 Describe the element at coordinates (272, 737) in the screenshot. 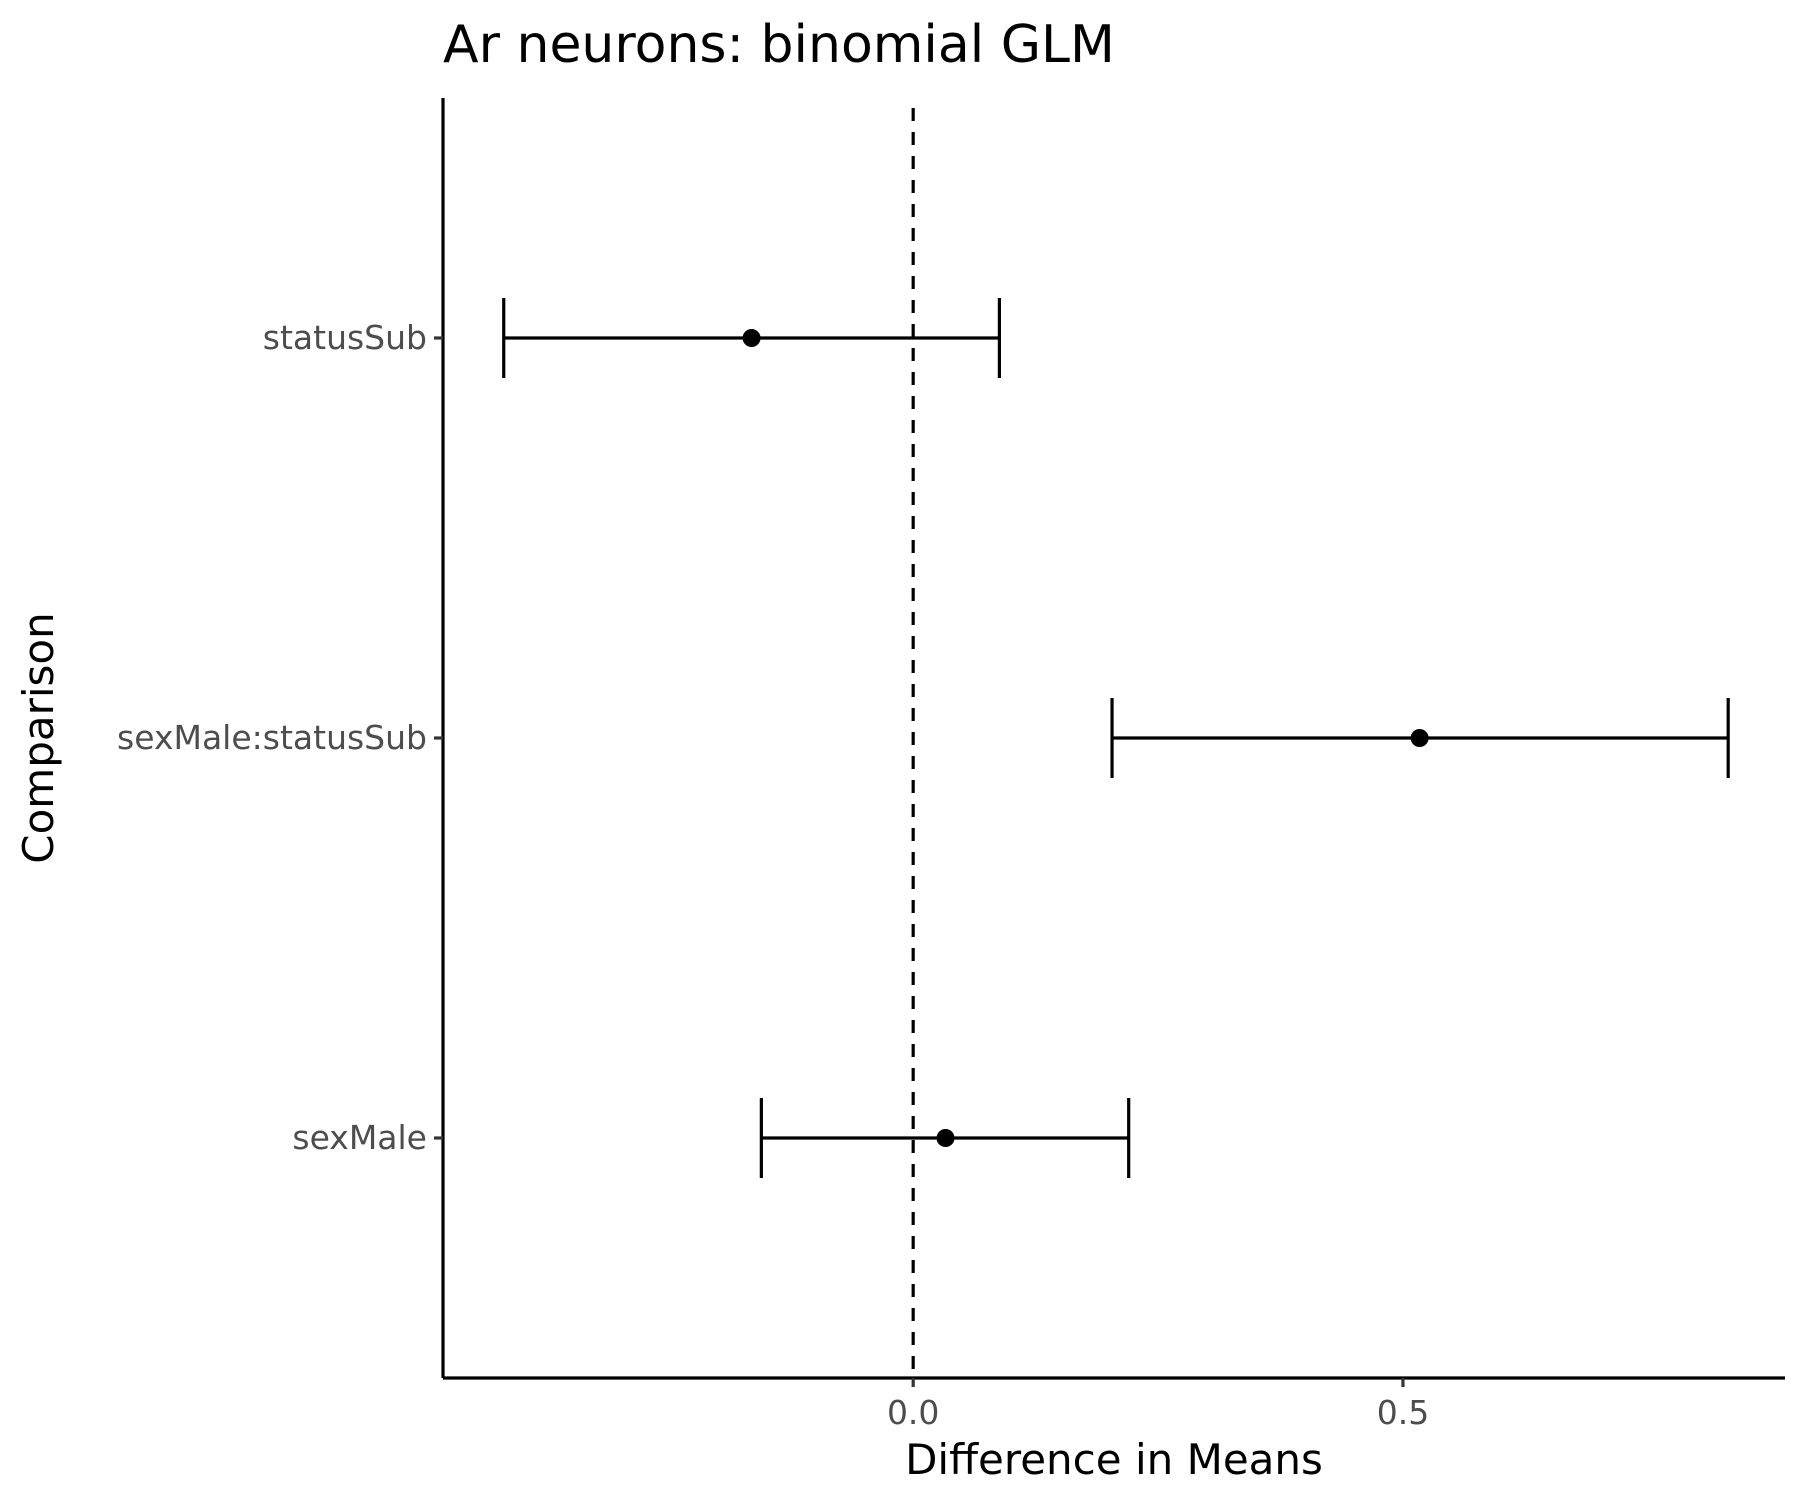

I see `y-tick-label: sexMale:statusSub` at that location.